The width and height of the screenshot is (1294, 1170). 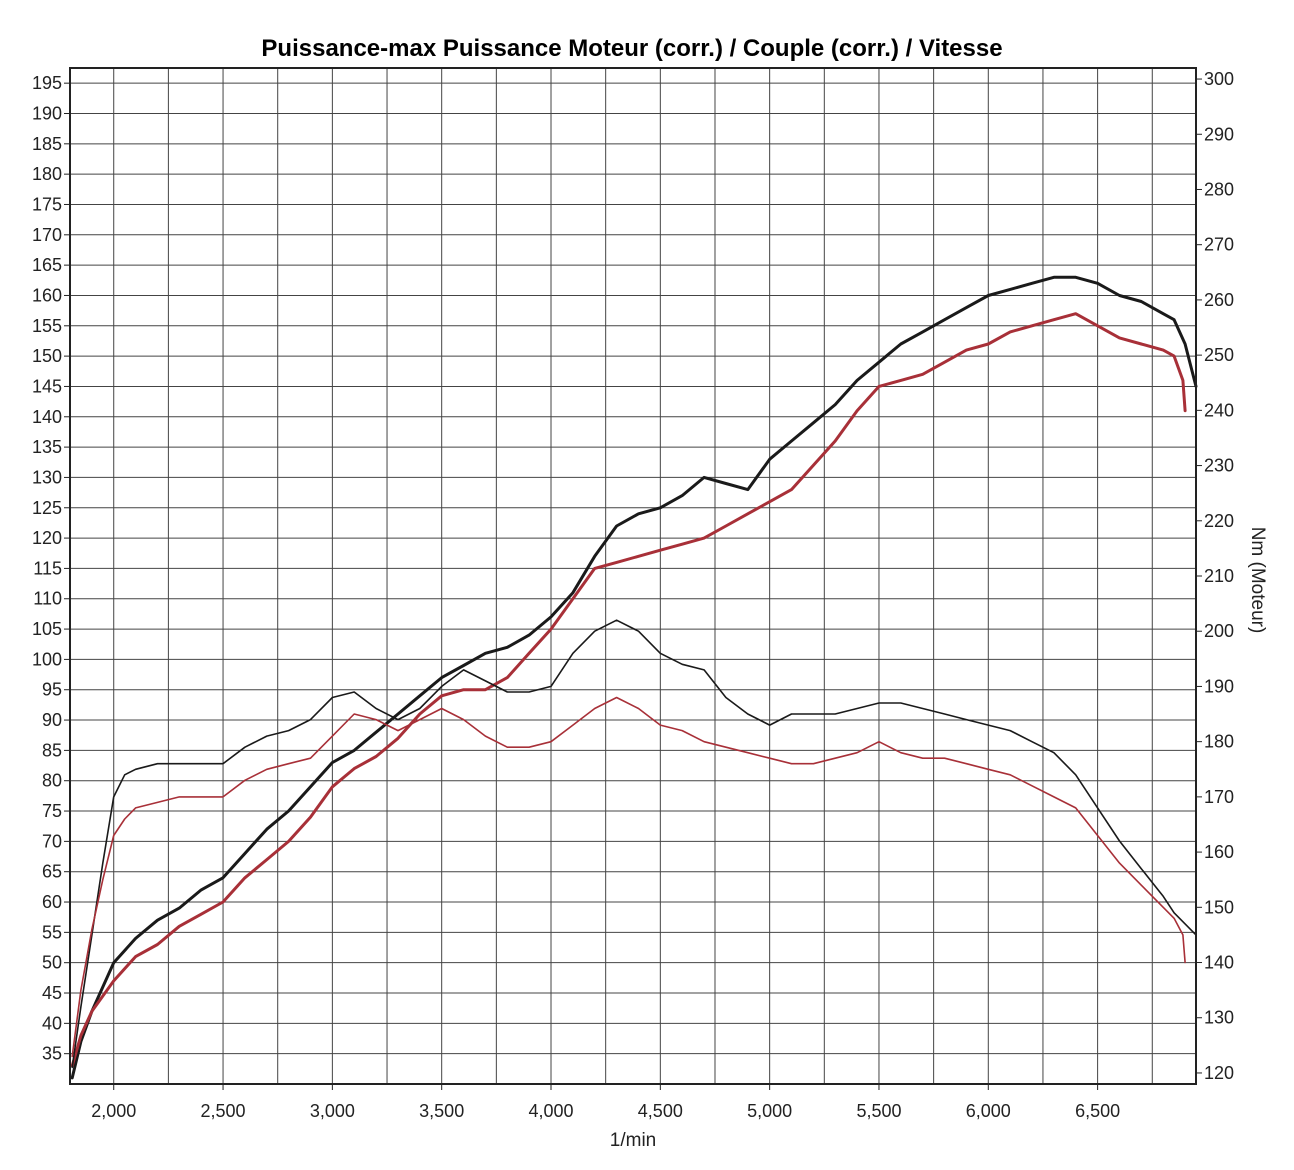 I want to click on left-tick-label: 85, so click(x=52, y=750).